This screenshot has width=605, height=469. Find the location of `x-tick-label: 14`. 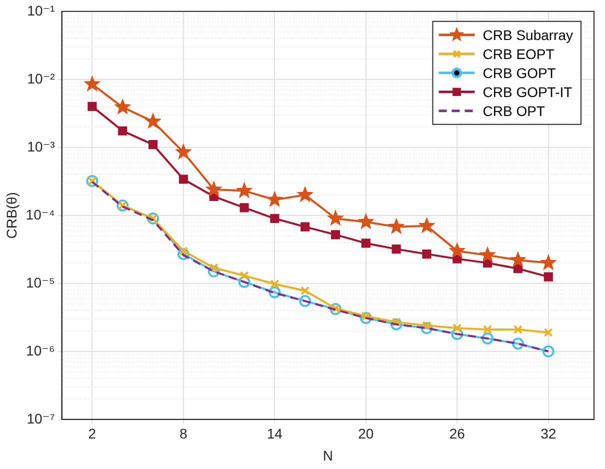

x-tick-label: 14 is located at coordinates (274, 434).